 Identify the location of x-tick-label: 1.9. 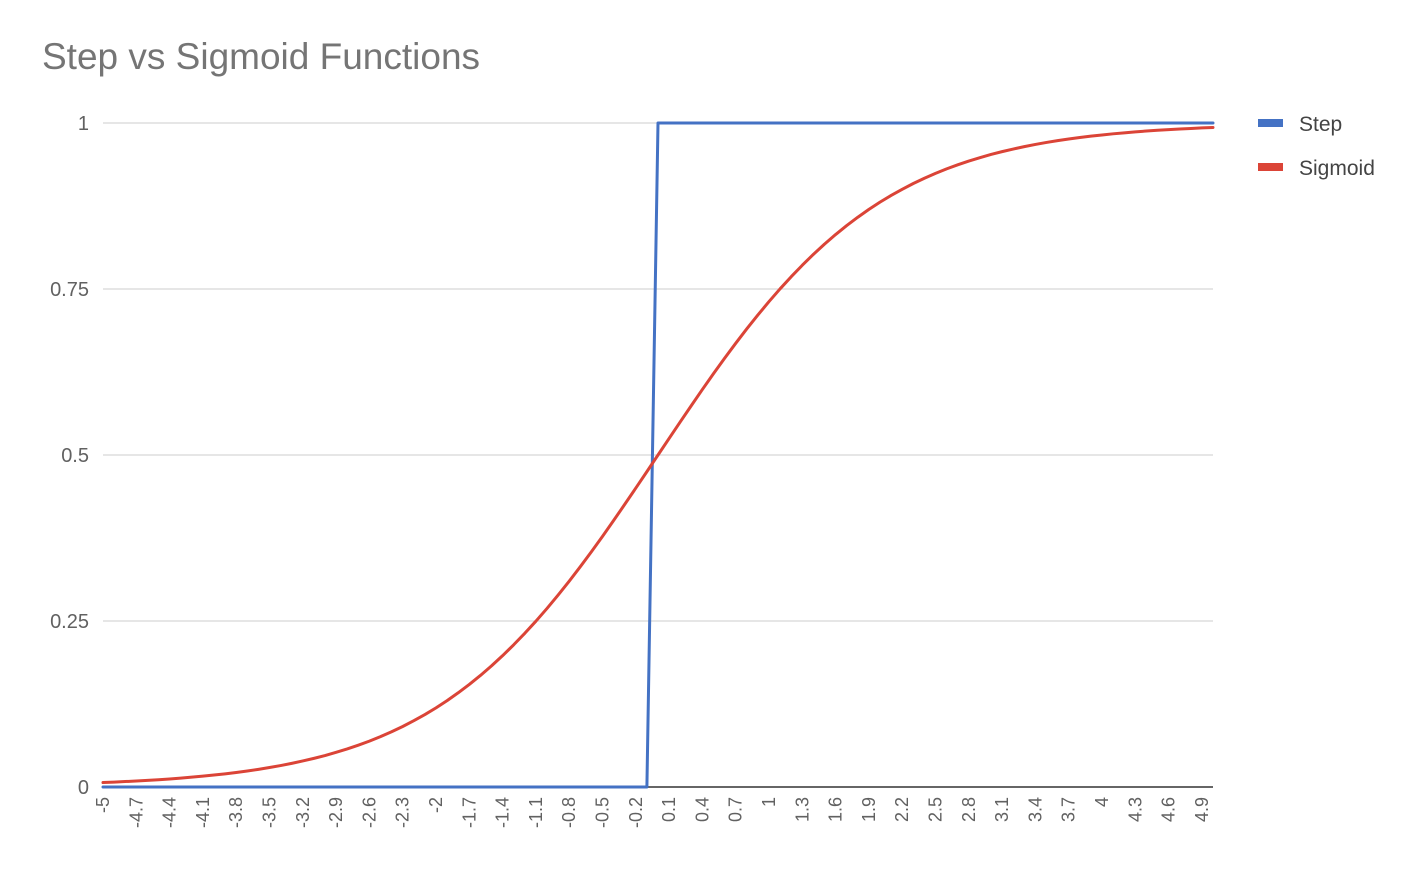
(869, 809).